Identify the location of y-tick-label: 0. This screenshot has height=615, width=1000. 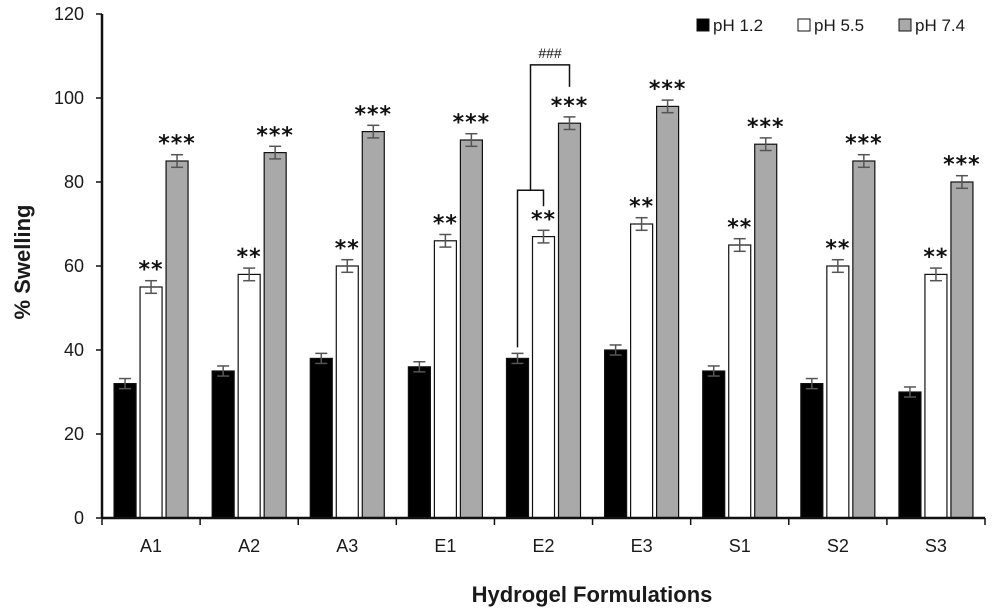
(79, 518).